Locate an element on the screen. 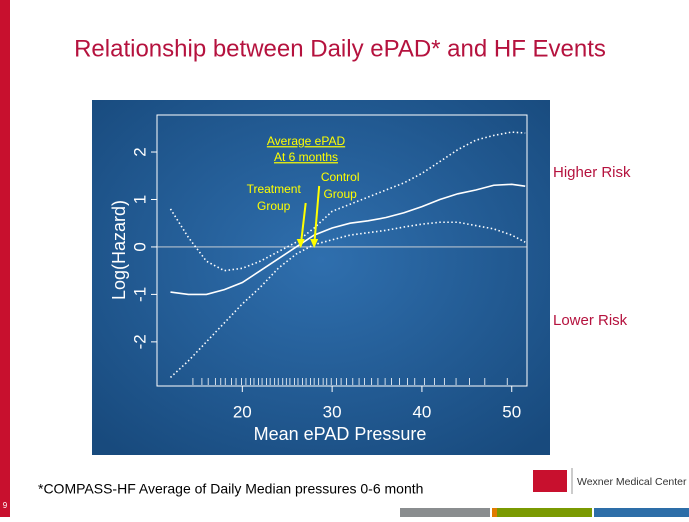 This screenshot has width=689, height=522. x-axis-label: Mean ePAD Pressure is located at coordinates (340, 434).